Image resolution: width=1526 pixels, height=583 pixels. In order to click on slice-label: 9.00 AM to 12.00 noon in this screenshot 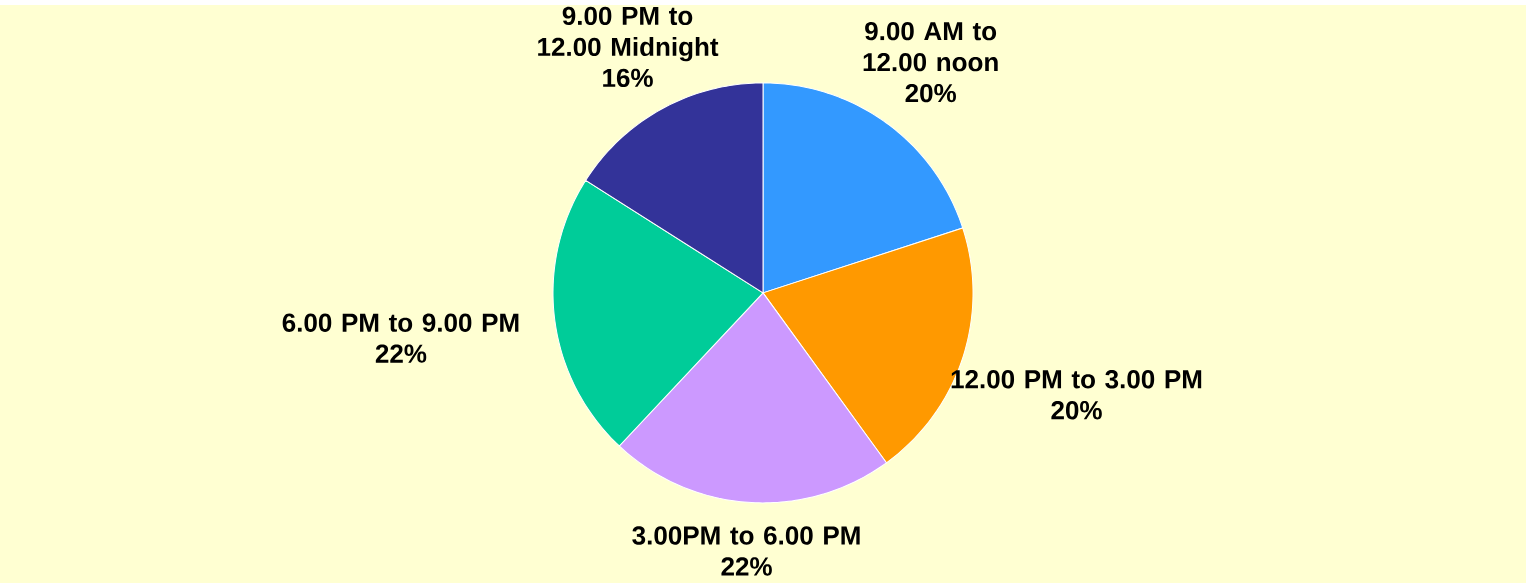, I will do `click(930, 46)`.